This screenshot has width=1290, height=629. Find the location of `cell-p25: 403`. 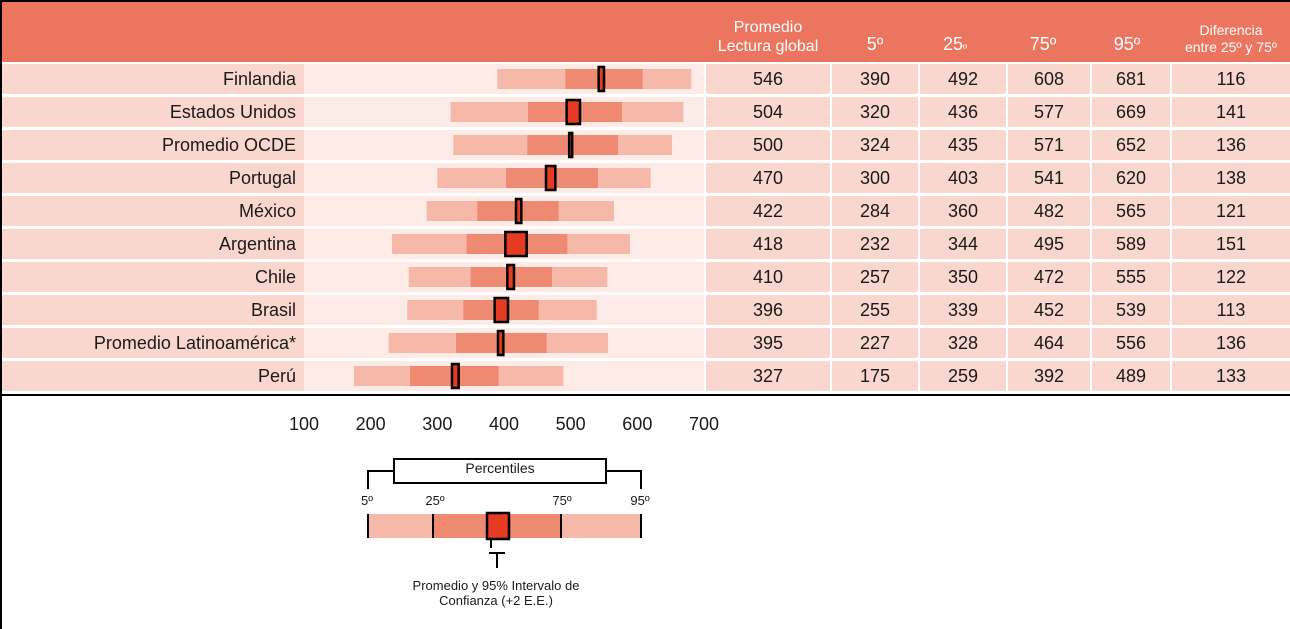

cell-p25: 403 is located at coordinates (963, 178).